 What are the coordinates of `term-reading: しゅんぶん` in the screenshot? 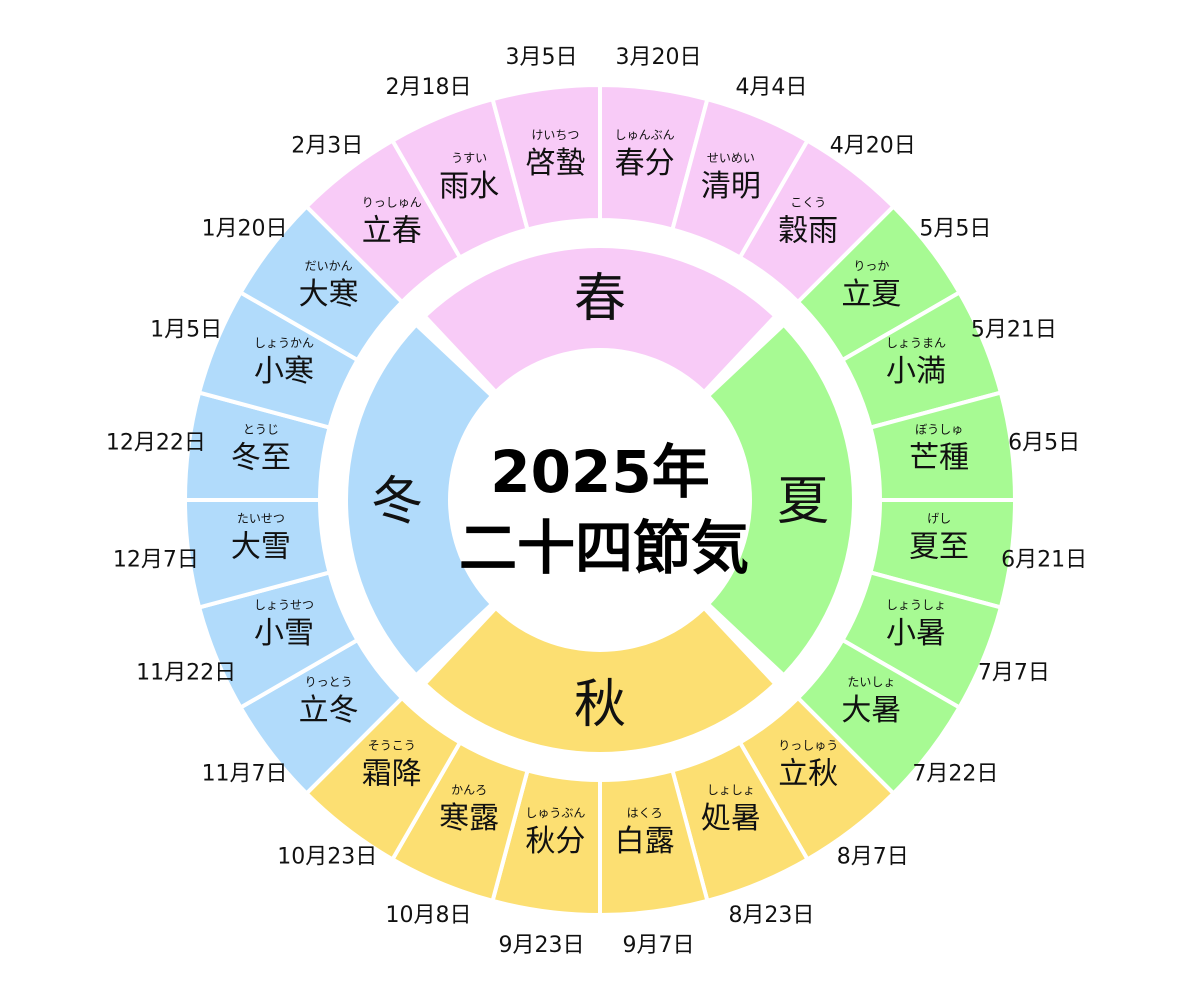 It's located at (645, 135).